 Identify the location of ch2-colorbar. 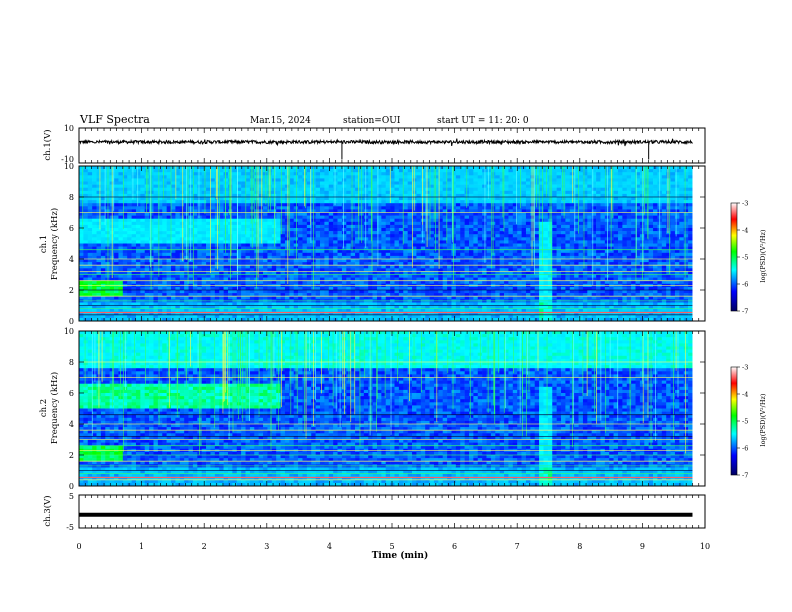
(734, 421).